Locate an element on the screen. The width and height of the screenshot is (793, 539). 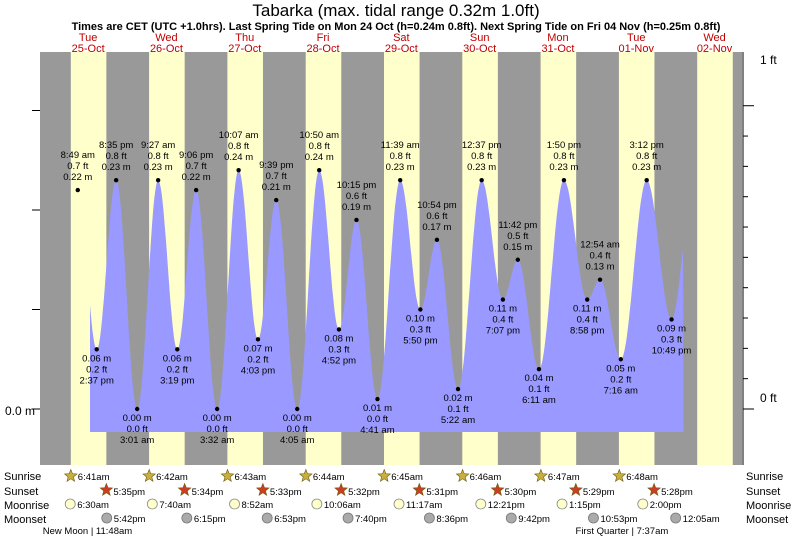
moonrise-time: 8:52am is located at coordinates (258, 505).